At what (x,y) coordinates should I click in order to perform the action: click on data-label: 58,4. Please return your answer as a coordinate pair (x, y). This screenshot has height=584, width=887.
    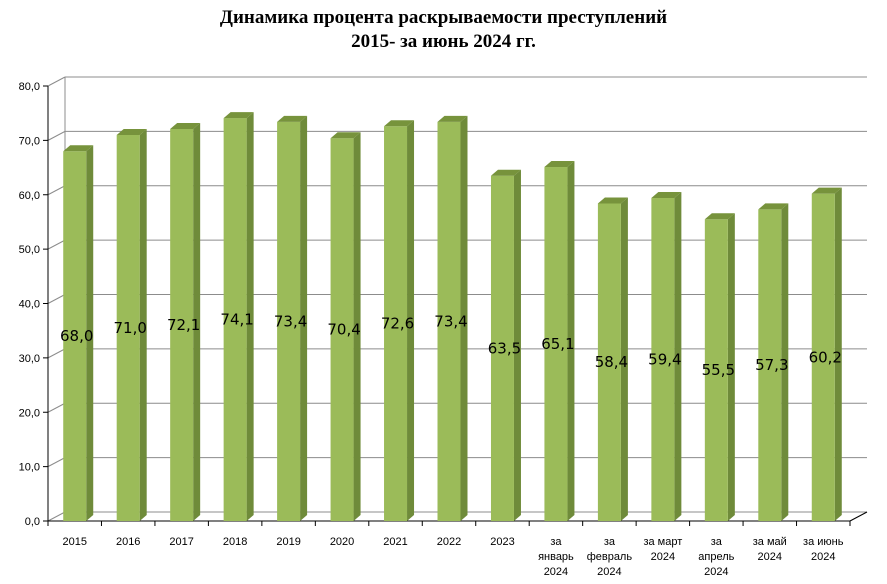
    Looking at the image, I should click on (611, 362).